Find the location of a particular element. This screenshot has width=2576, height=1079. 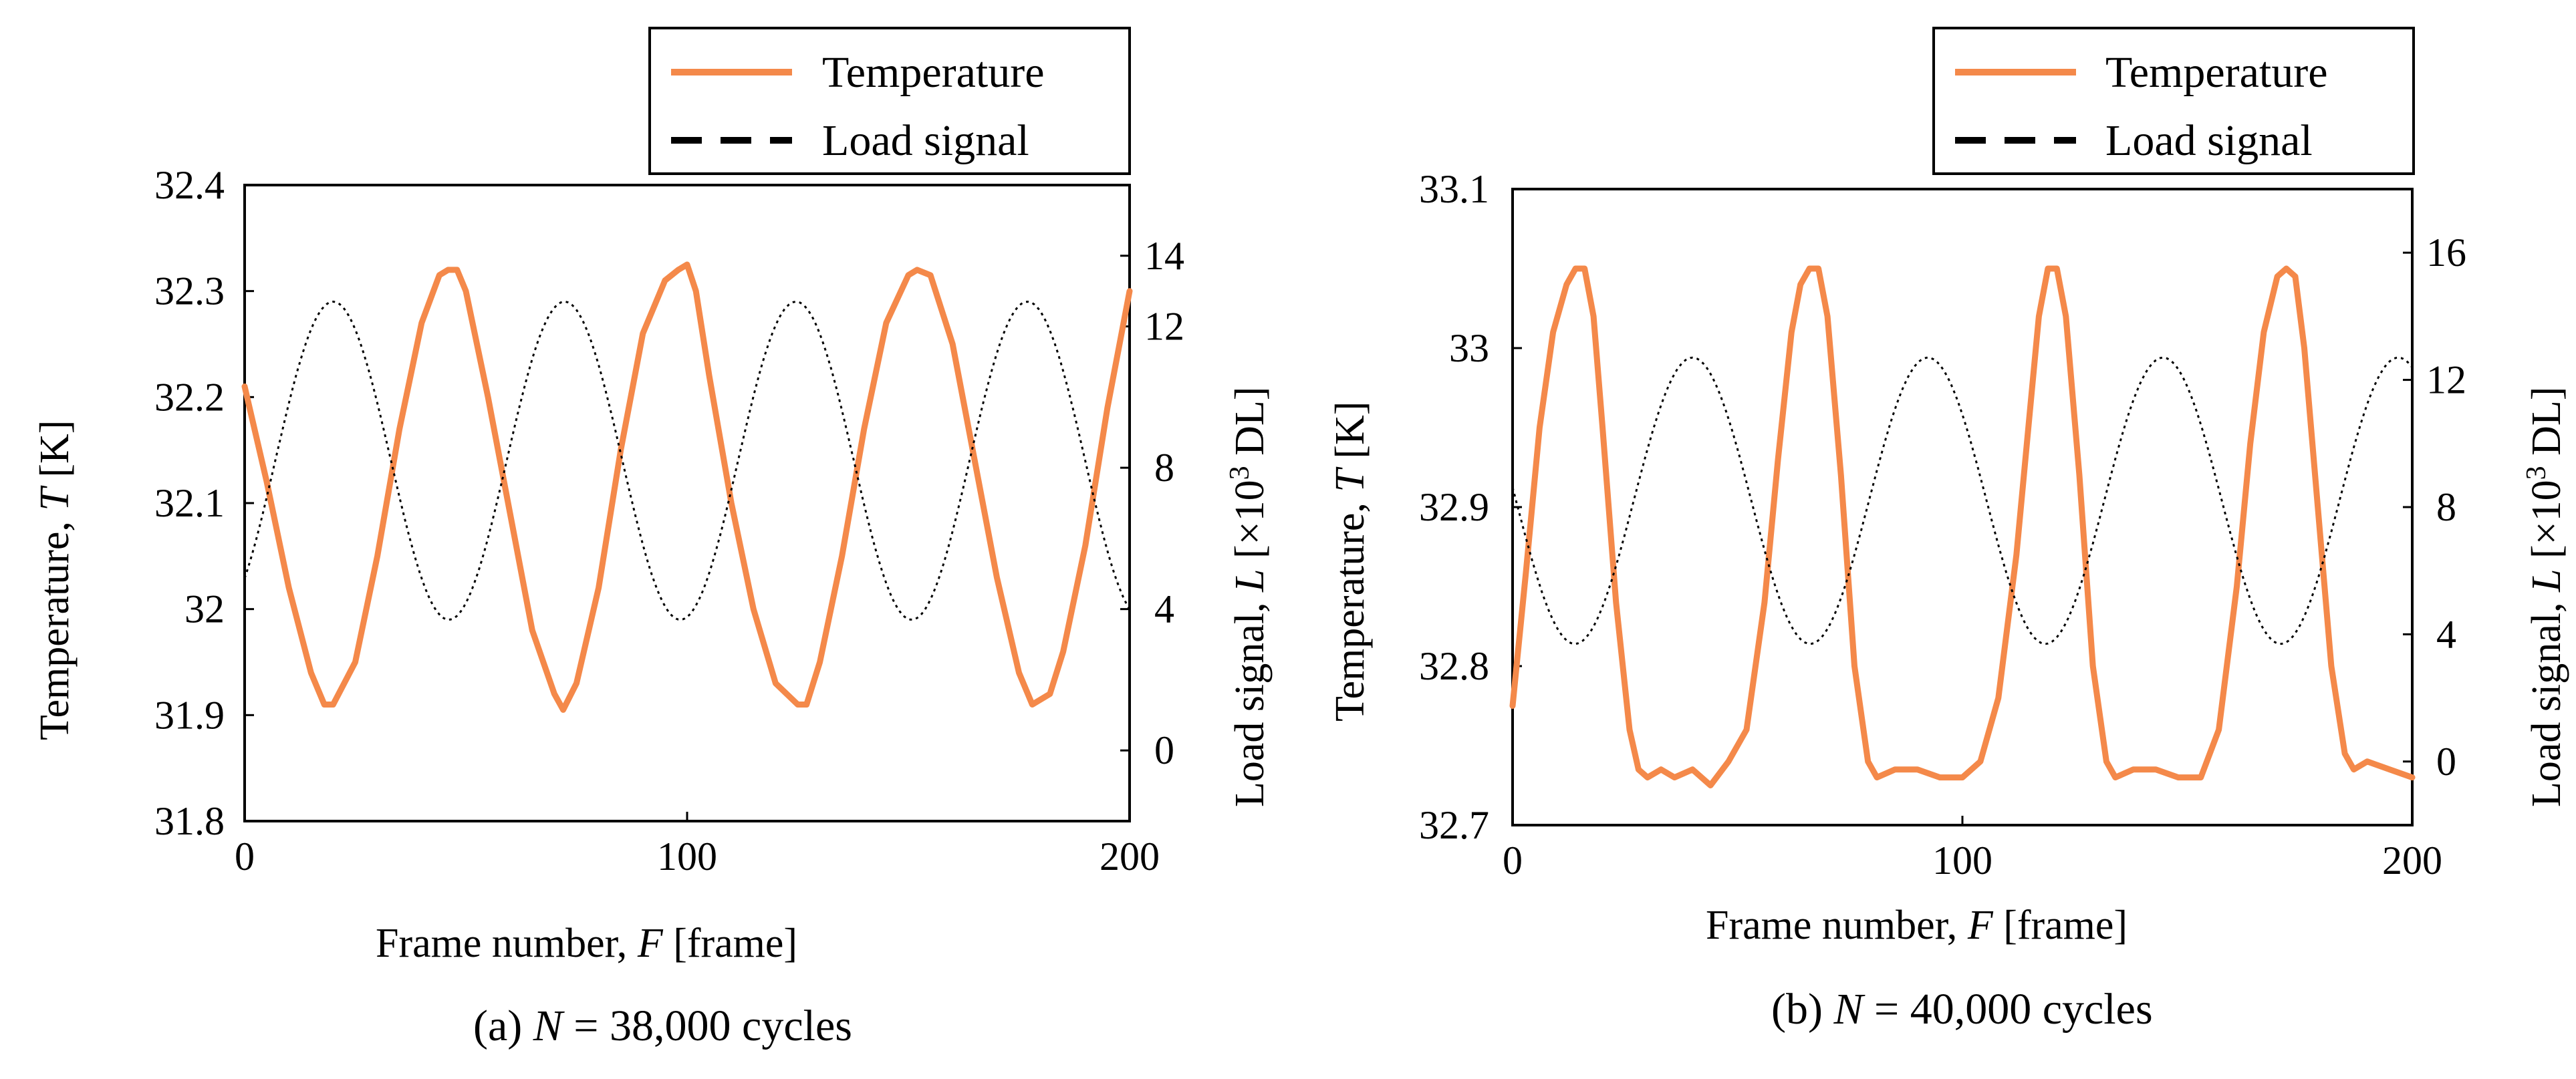

y-tick-label: 33 is located at coordinates (1469, 348).